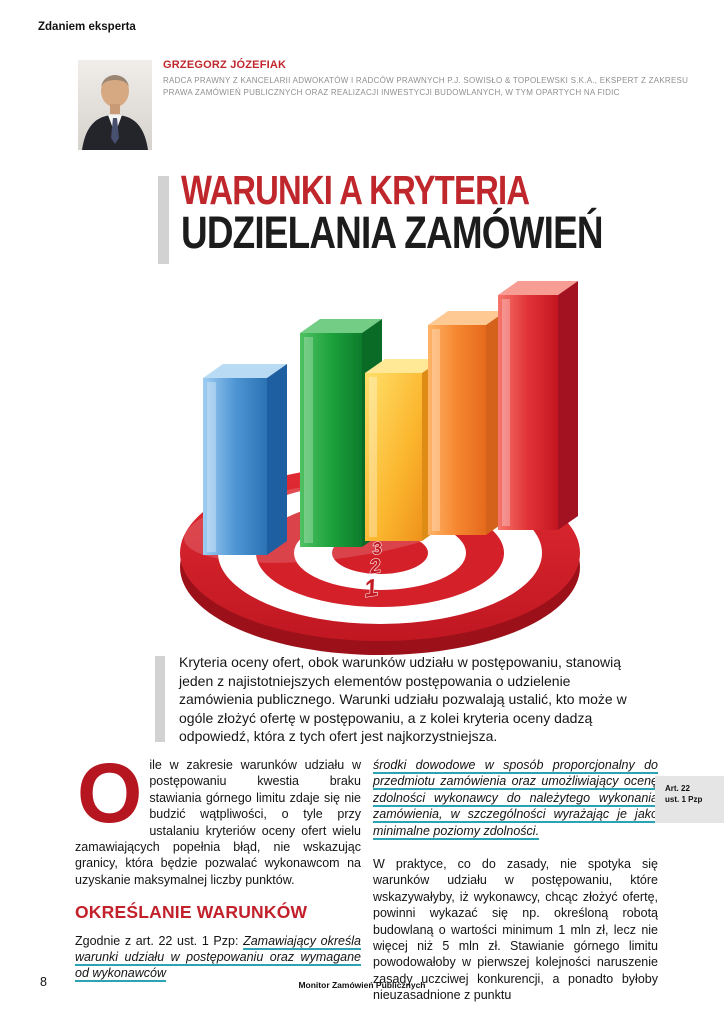  What do you see at coordinates (677, 788) in the screenshot?
I see `margin-note-line1: Art. 22` at bounding box center [677, 788].